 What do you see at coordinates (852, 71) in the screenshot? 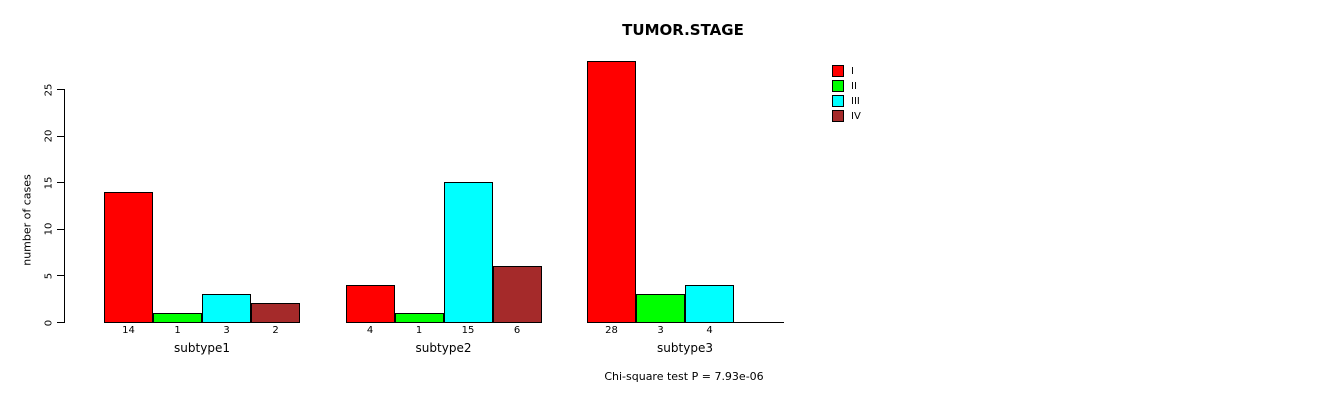
I see `legend-label: I` at bounding box center [852, 71].